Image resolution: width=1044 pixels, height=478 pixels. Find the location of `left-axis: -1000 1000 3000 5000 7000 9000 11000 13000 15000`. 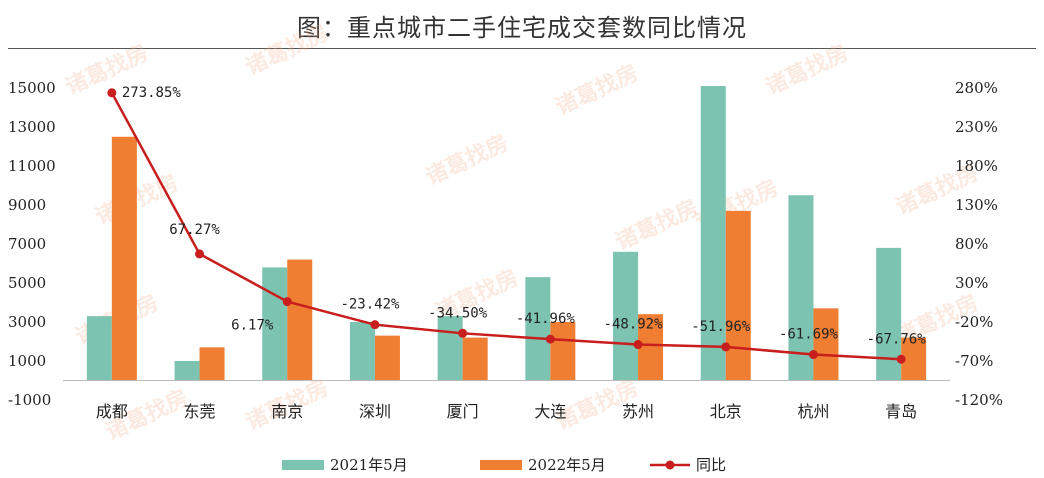

left-axis: -1000 1000 3000 5000 7000 9000 11000 13000 15000 is located at coordinates (32, 244).